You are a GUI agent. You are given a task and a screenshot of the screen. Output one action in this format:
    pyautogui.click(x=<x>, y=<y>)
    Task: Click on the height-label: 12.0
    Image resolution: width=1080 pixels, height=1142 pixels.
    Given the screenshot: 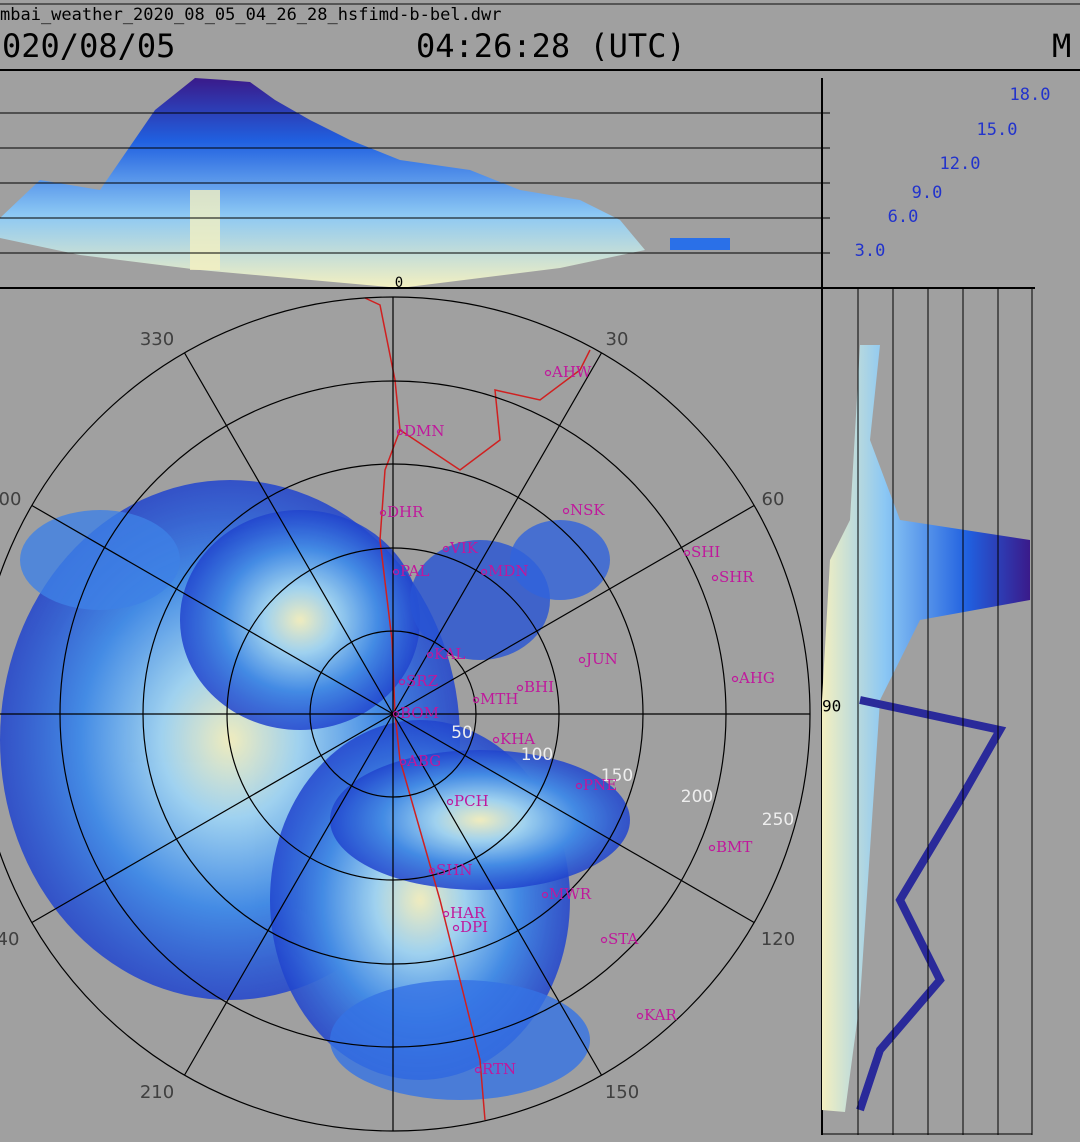 What is the action you would take?
    pyautogui.click(x=960, y=164)
    